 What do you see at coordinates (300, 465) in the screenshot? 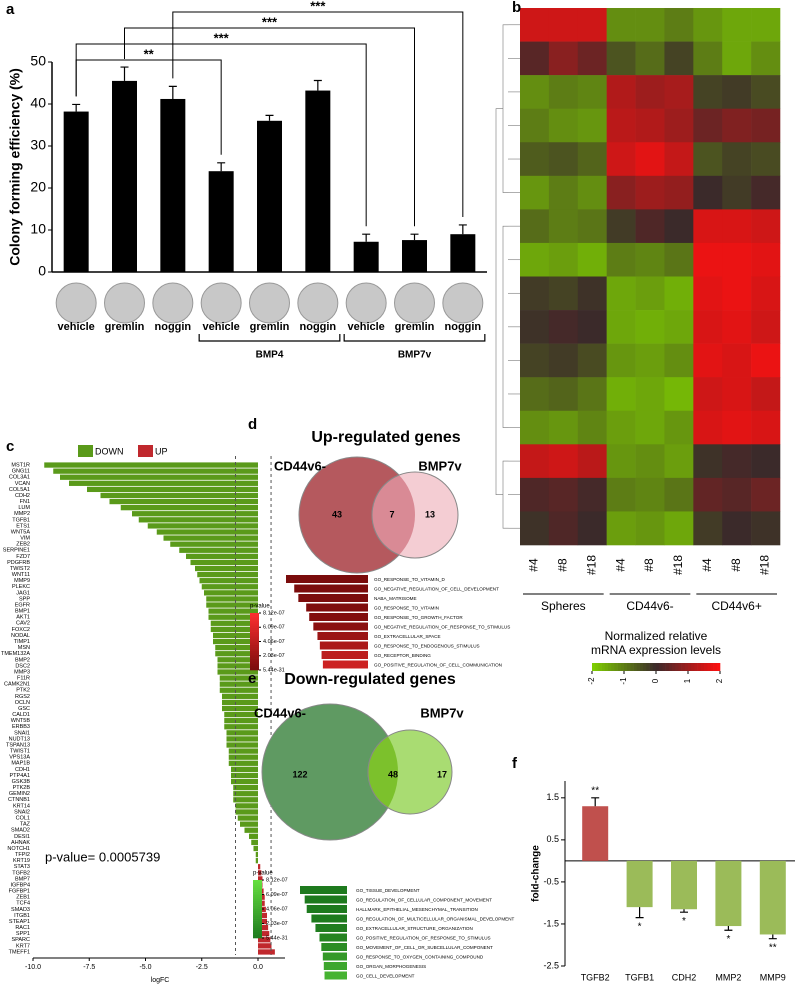
I see `venn-set-label: CD44v6-` at bounding box center [300, 465].